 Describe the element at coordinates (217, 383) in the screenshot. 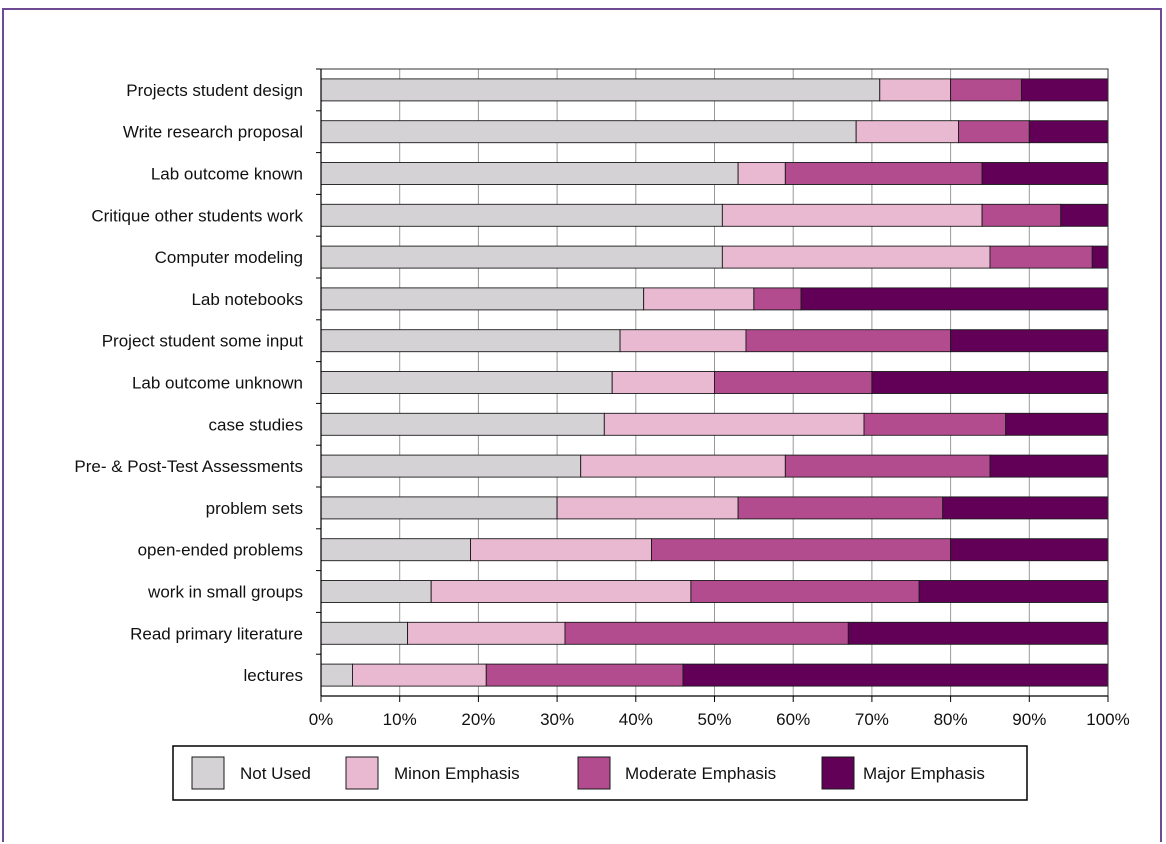

I see `category-label: Lab outcome unknown` at that location.